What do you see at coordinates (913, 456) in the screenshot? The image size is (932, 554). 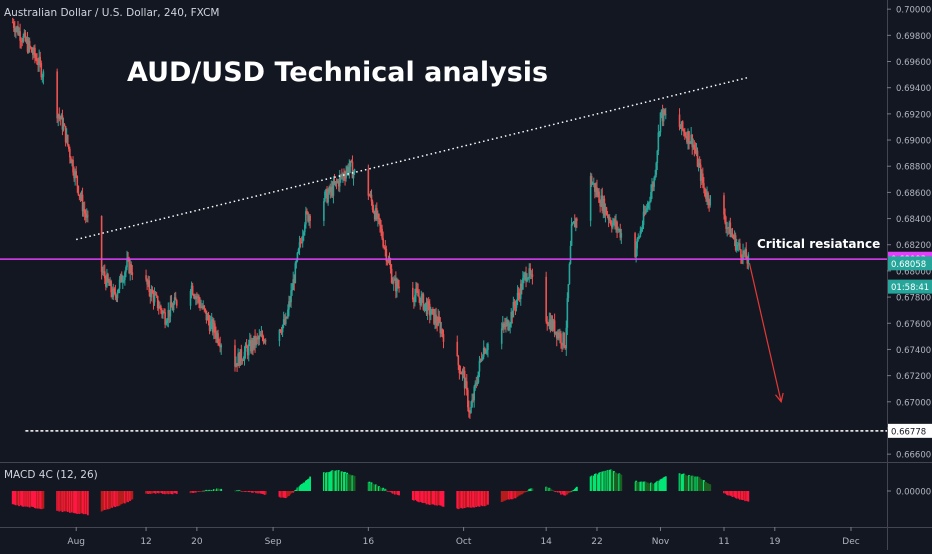 I see `price-tick-label: 0.66600` at bounding box center [913, 456].